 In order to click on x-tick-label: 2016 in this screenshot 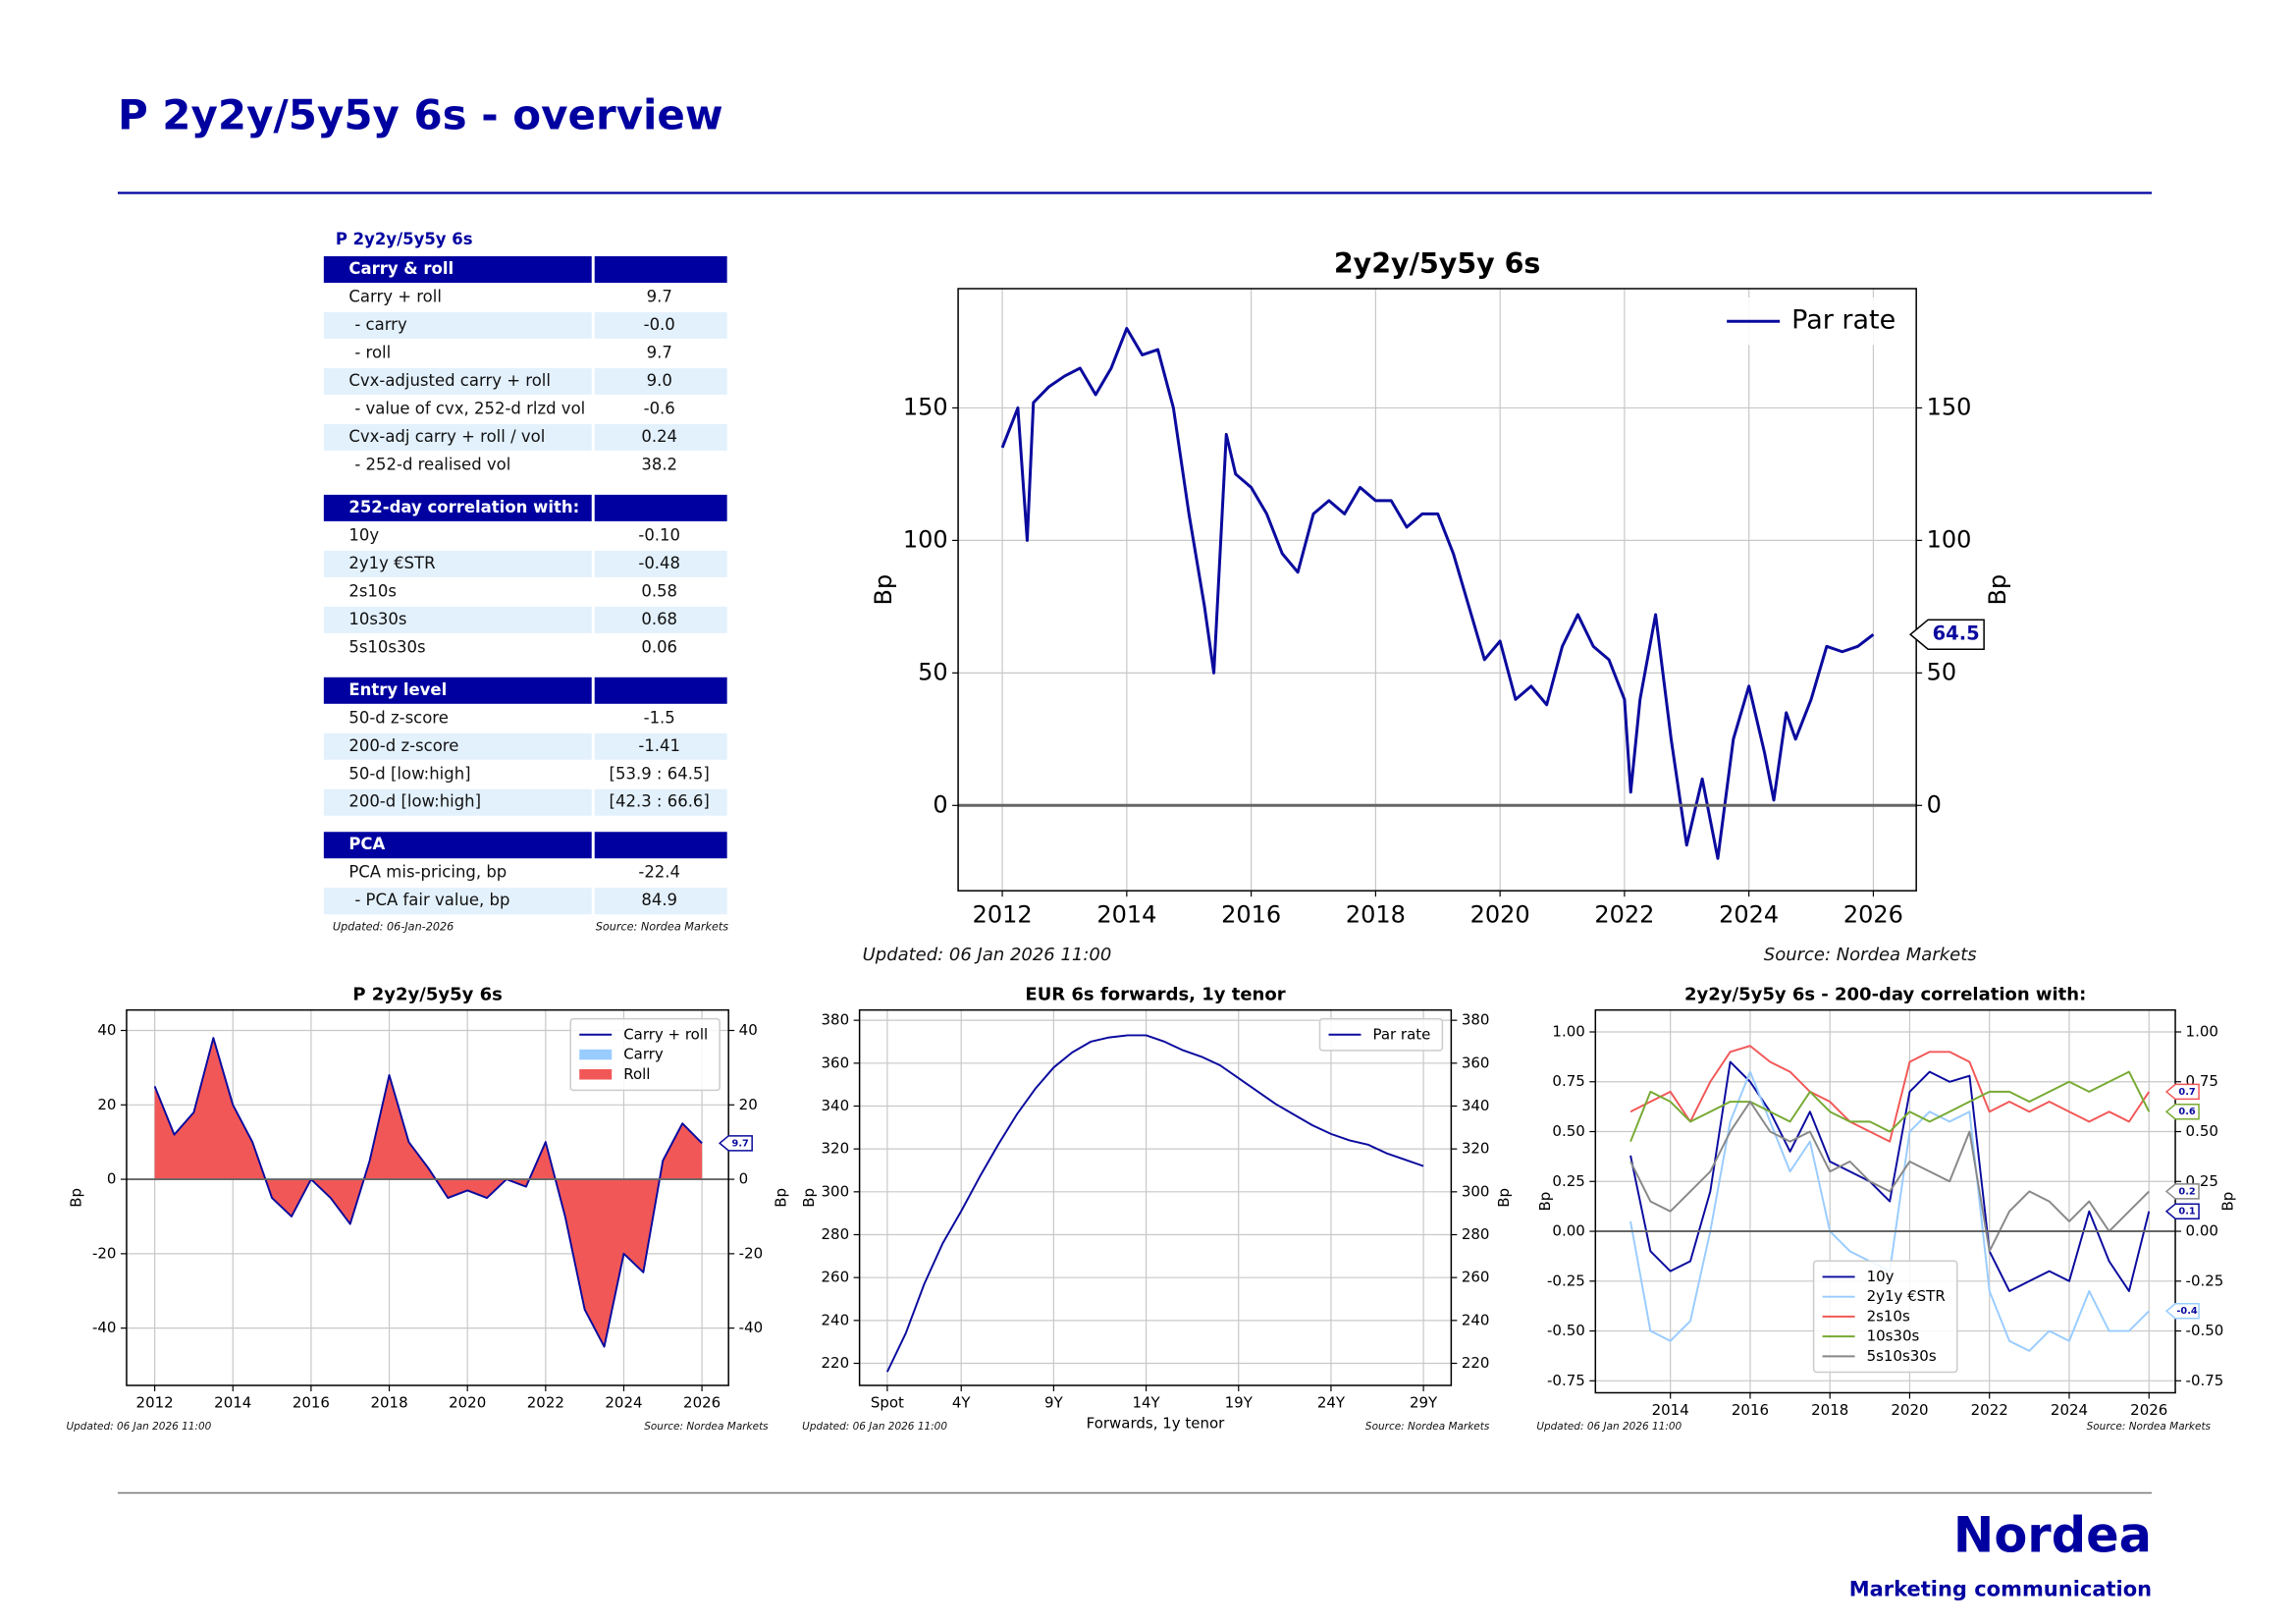, I will do `click(1750, 1410)`.